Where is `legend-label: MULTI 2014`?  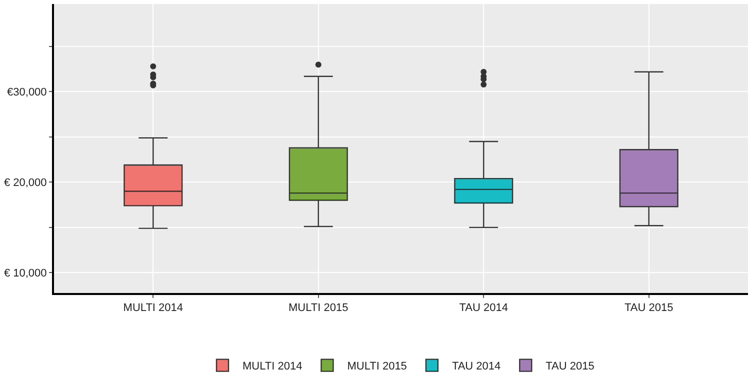 legend-label: MULTI 2014 is located at coordinates (272, 366).